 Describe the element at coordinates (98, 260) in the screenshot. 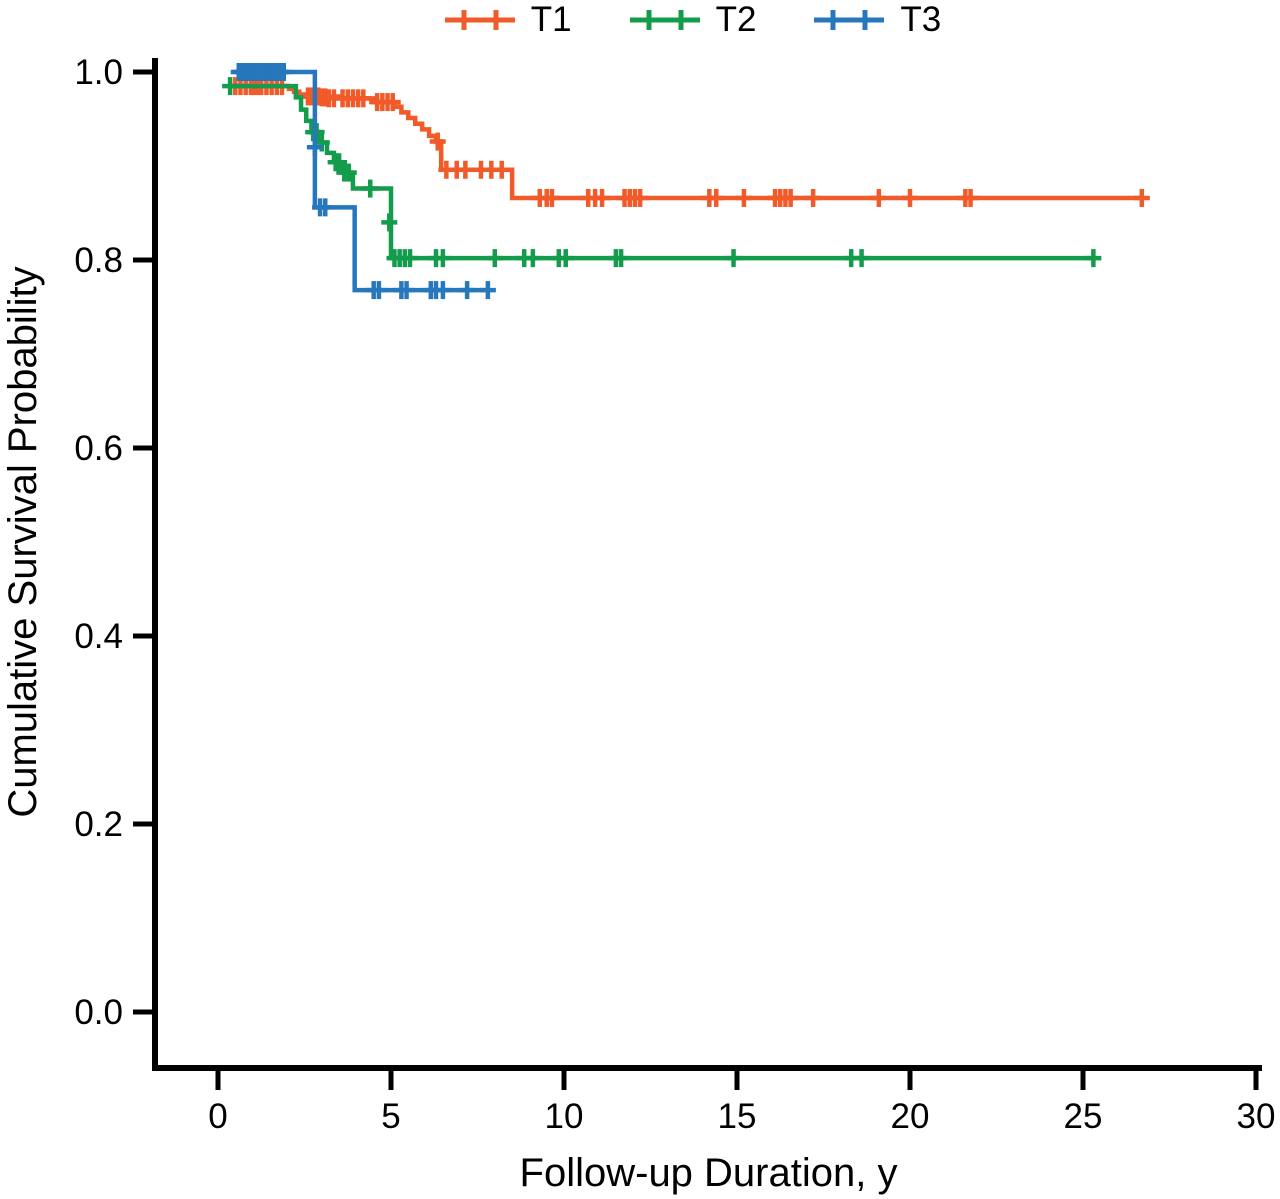

I see `y-tick-label: 0.8` at that location.